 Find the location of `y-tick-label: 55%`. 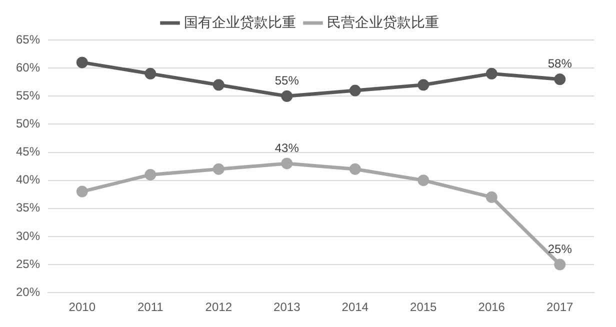

y-tick-label: 55% is located at coordinates (28, 95).